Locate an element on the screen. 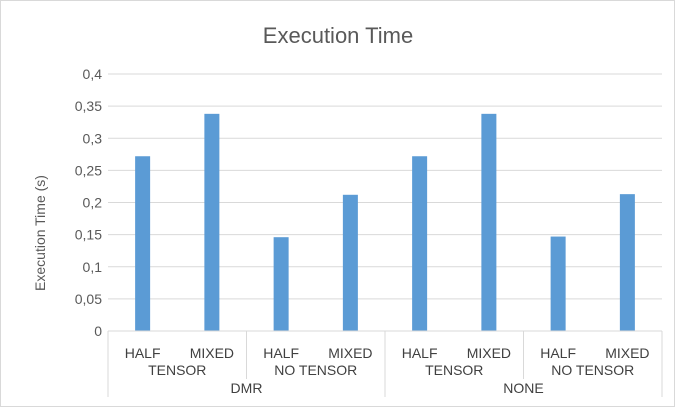 This screenshot has width=677, height=409. y-tick-label: 0 is located at coordinates (98, 331).